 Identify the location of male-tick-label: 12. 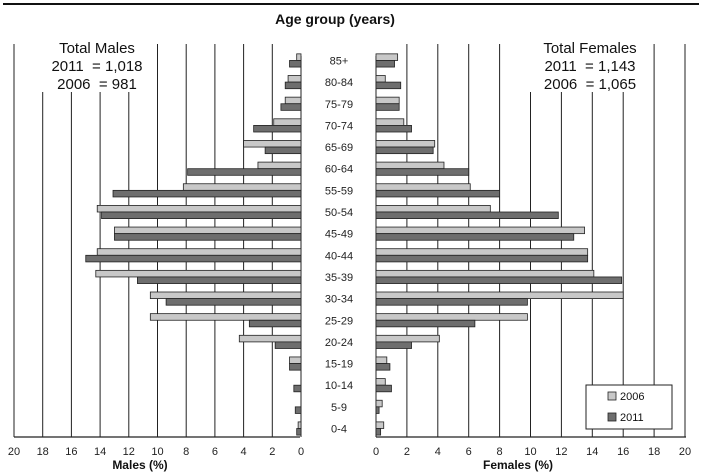
(129, 452).